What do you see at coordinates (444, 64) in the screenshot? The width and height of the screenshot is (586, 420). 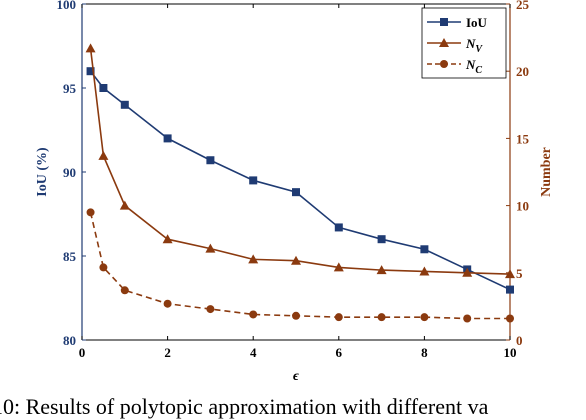 I see `legend-marker-n-c` at bounding box center [444, 64].